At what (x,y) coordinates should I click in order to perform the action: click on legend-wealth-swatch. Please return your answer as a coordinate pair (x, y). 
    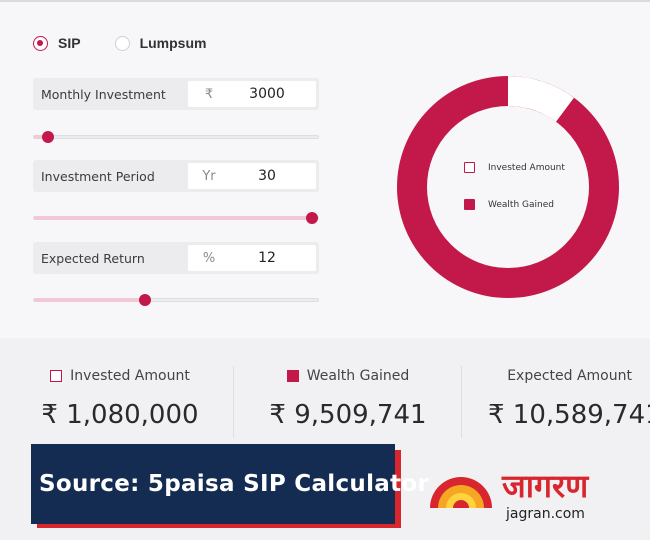
    Looking at the image, I should click on (469, 204).